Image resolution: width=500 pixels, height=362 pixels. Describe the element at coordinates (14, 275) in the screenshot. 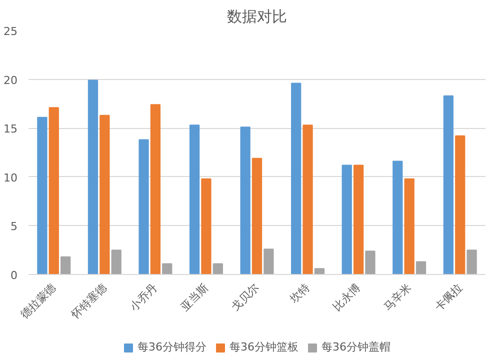

I see `y-tick-label: 0` at that location.